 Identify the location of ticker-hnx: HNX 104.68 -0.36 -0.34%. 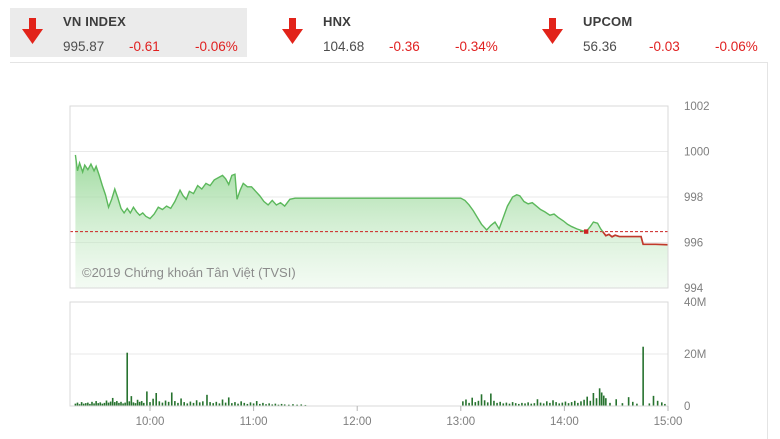
(388, 32).